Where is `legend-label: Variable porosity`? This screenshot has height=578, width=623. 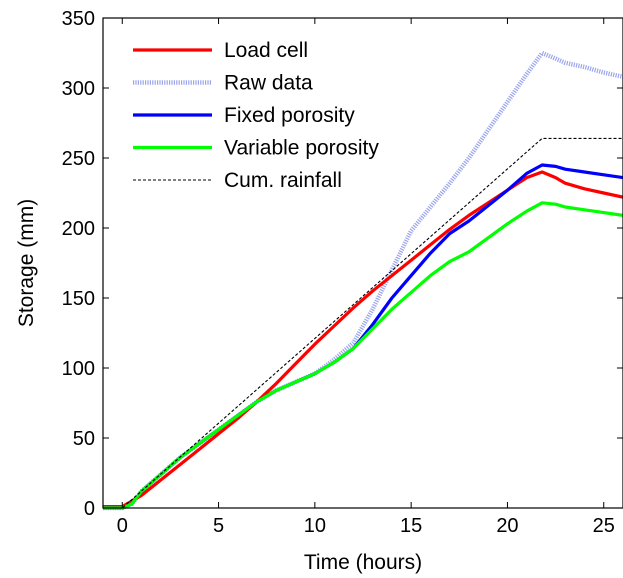
legend-label: Variable porosity is located at coordinates (301, 148).